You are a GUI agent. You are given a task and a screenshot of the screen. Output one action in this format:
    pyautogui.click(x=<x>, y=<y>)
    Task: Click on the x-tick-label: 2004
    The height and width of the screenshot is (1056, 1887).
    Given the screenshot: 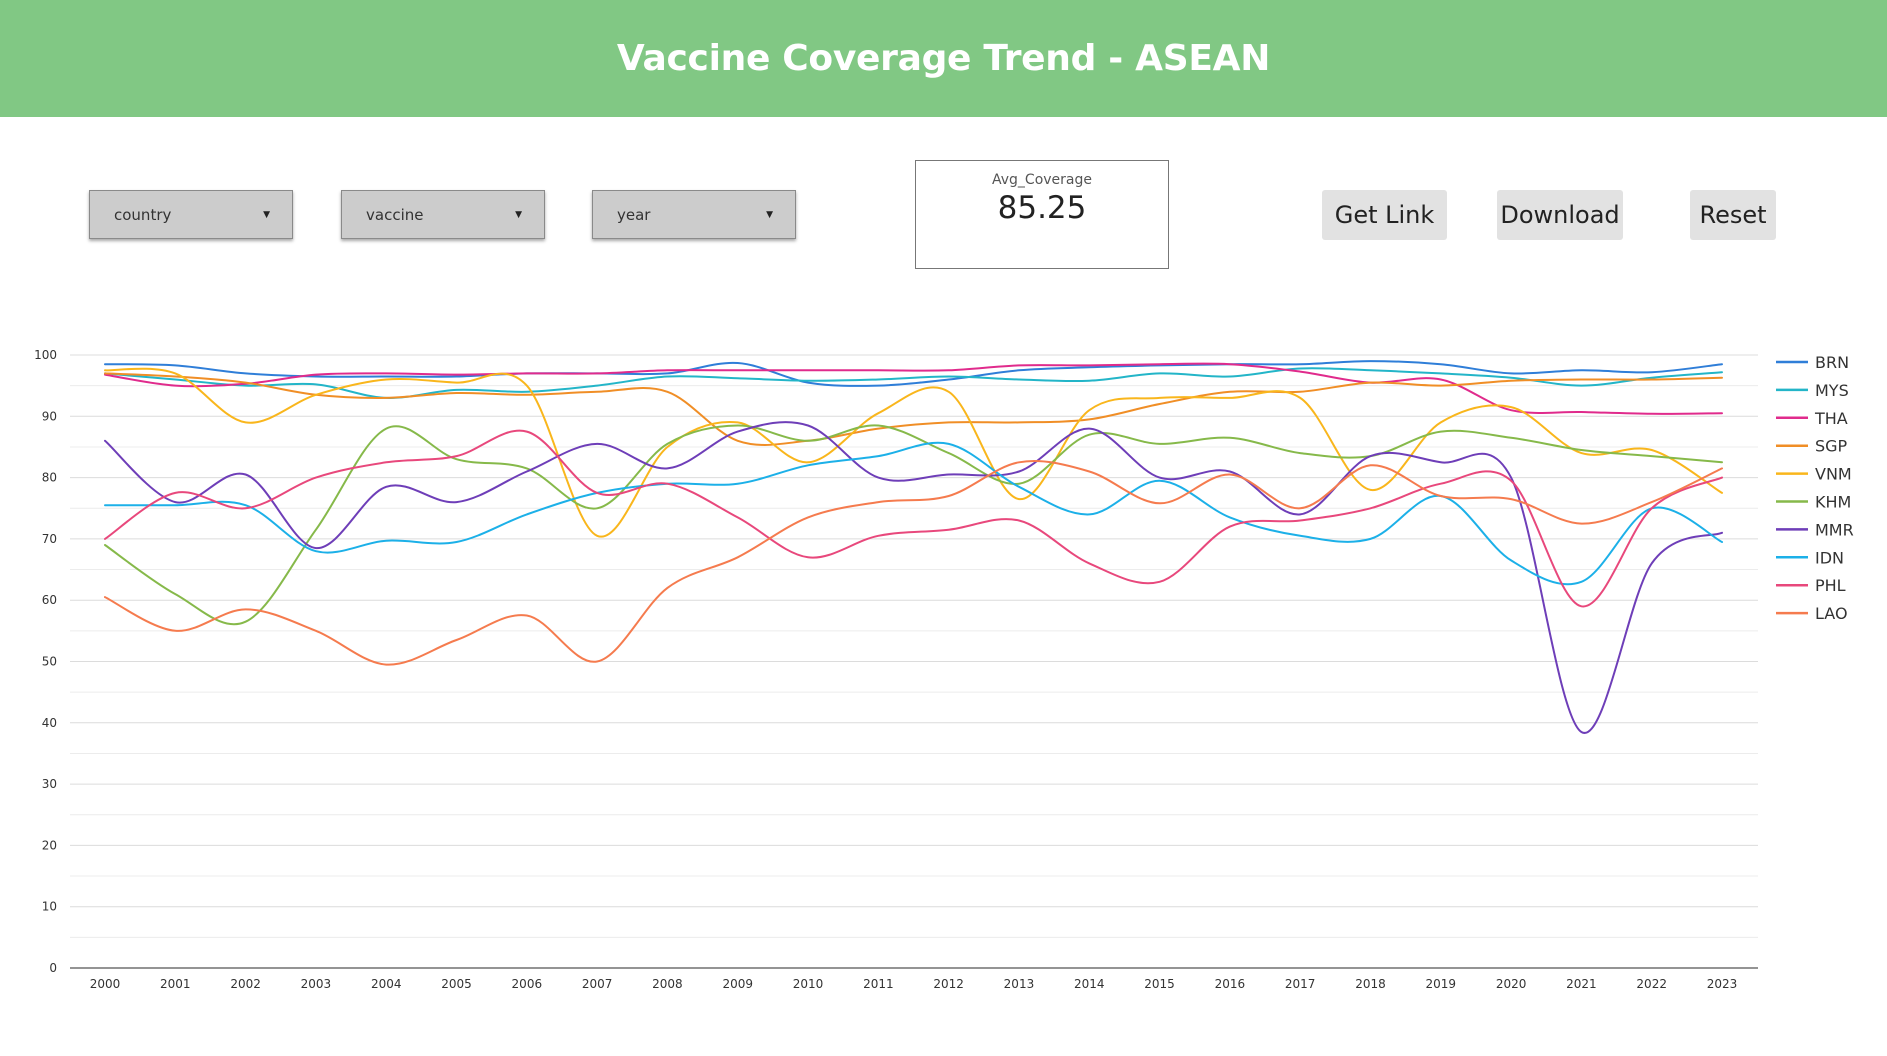 What is the action you would take?
    pyautogui.click(x=386, y=984)
    